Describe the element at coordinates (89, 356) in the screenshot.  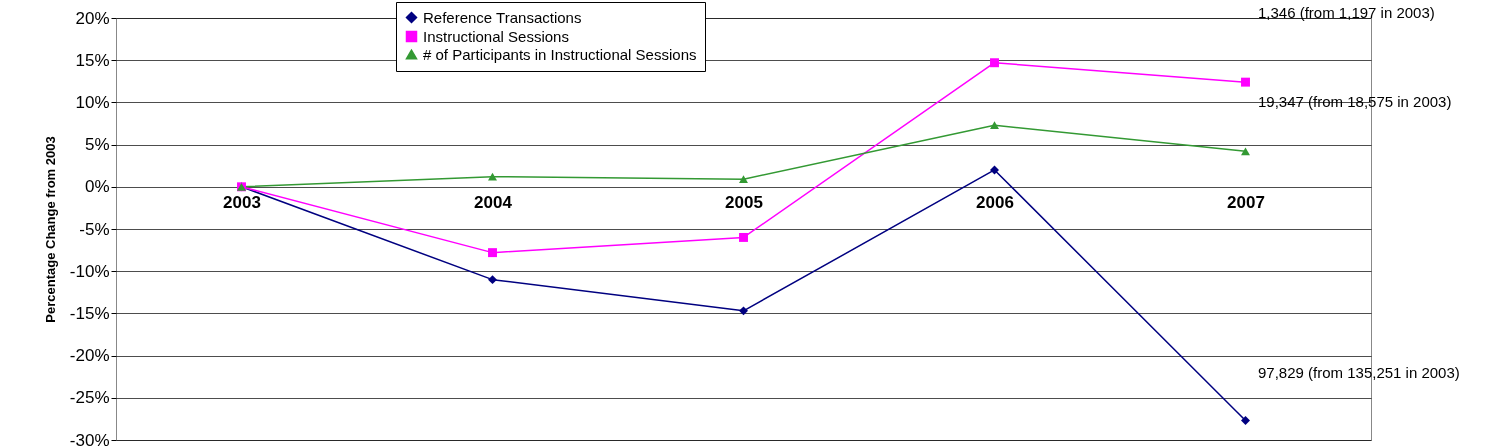
I see `y-tick-label: -20%` at that location.